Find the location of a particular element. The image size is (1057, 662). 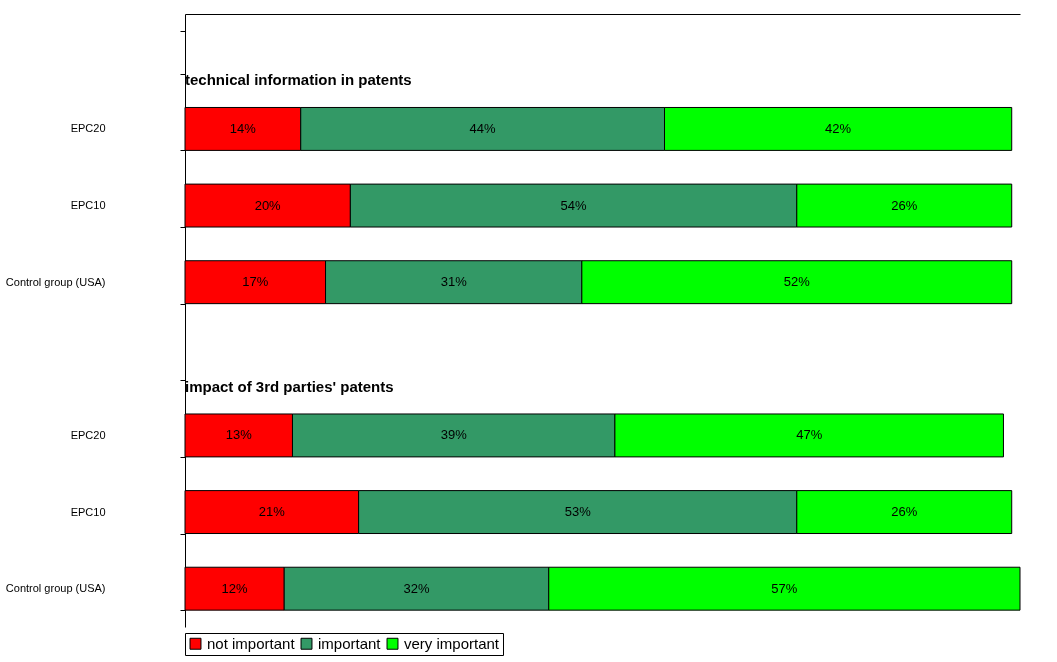

data-label: 20% is located at coordinates (268, 205).